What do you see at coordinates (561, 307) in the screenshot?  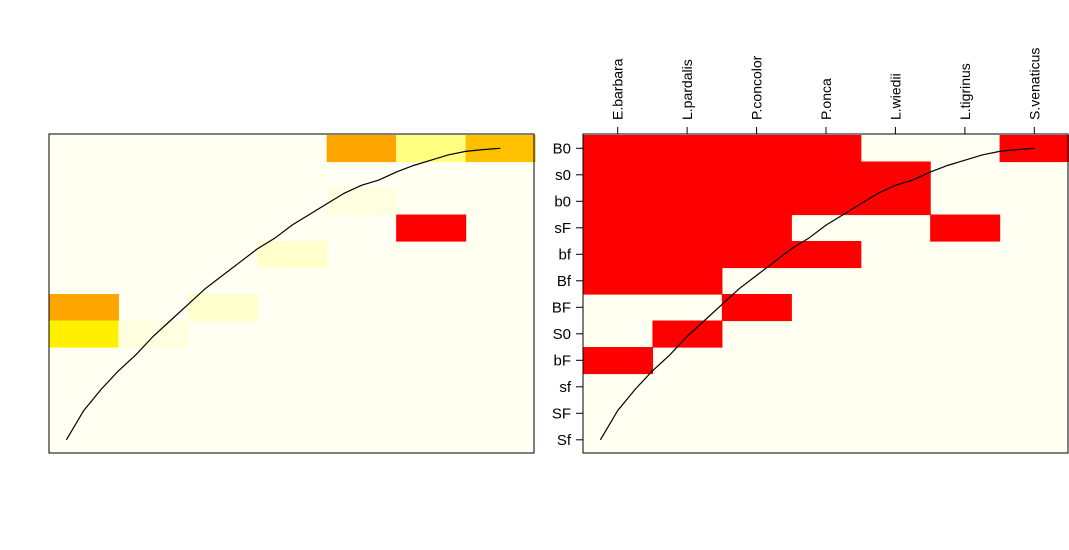 I see `right-row-label-BF: BF` at bounding box center [561, 307].